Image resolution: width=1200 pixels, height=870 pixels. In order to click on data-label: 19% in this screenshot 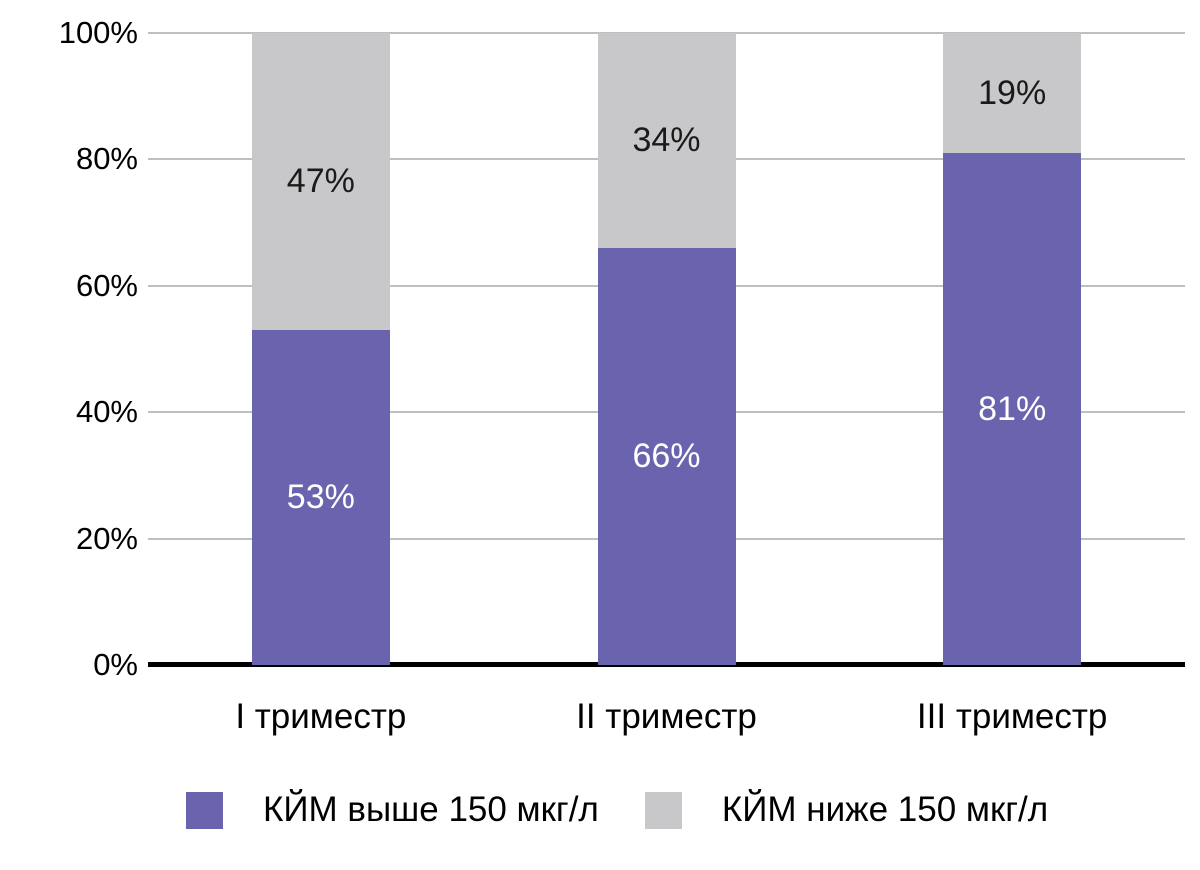, I will do `click(1012, 92)`.